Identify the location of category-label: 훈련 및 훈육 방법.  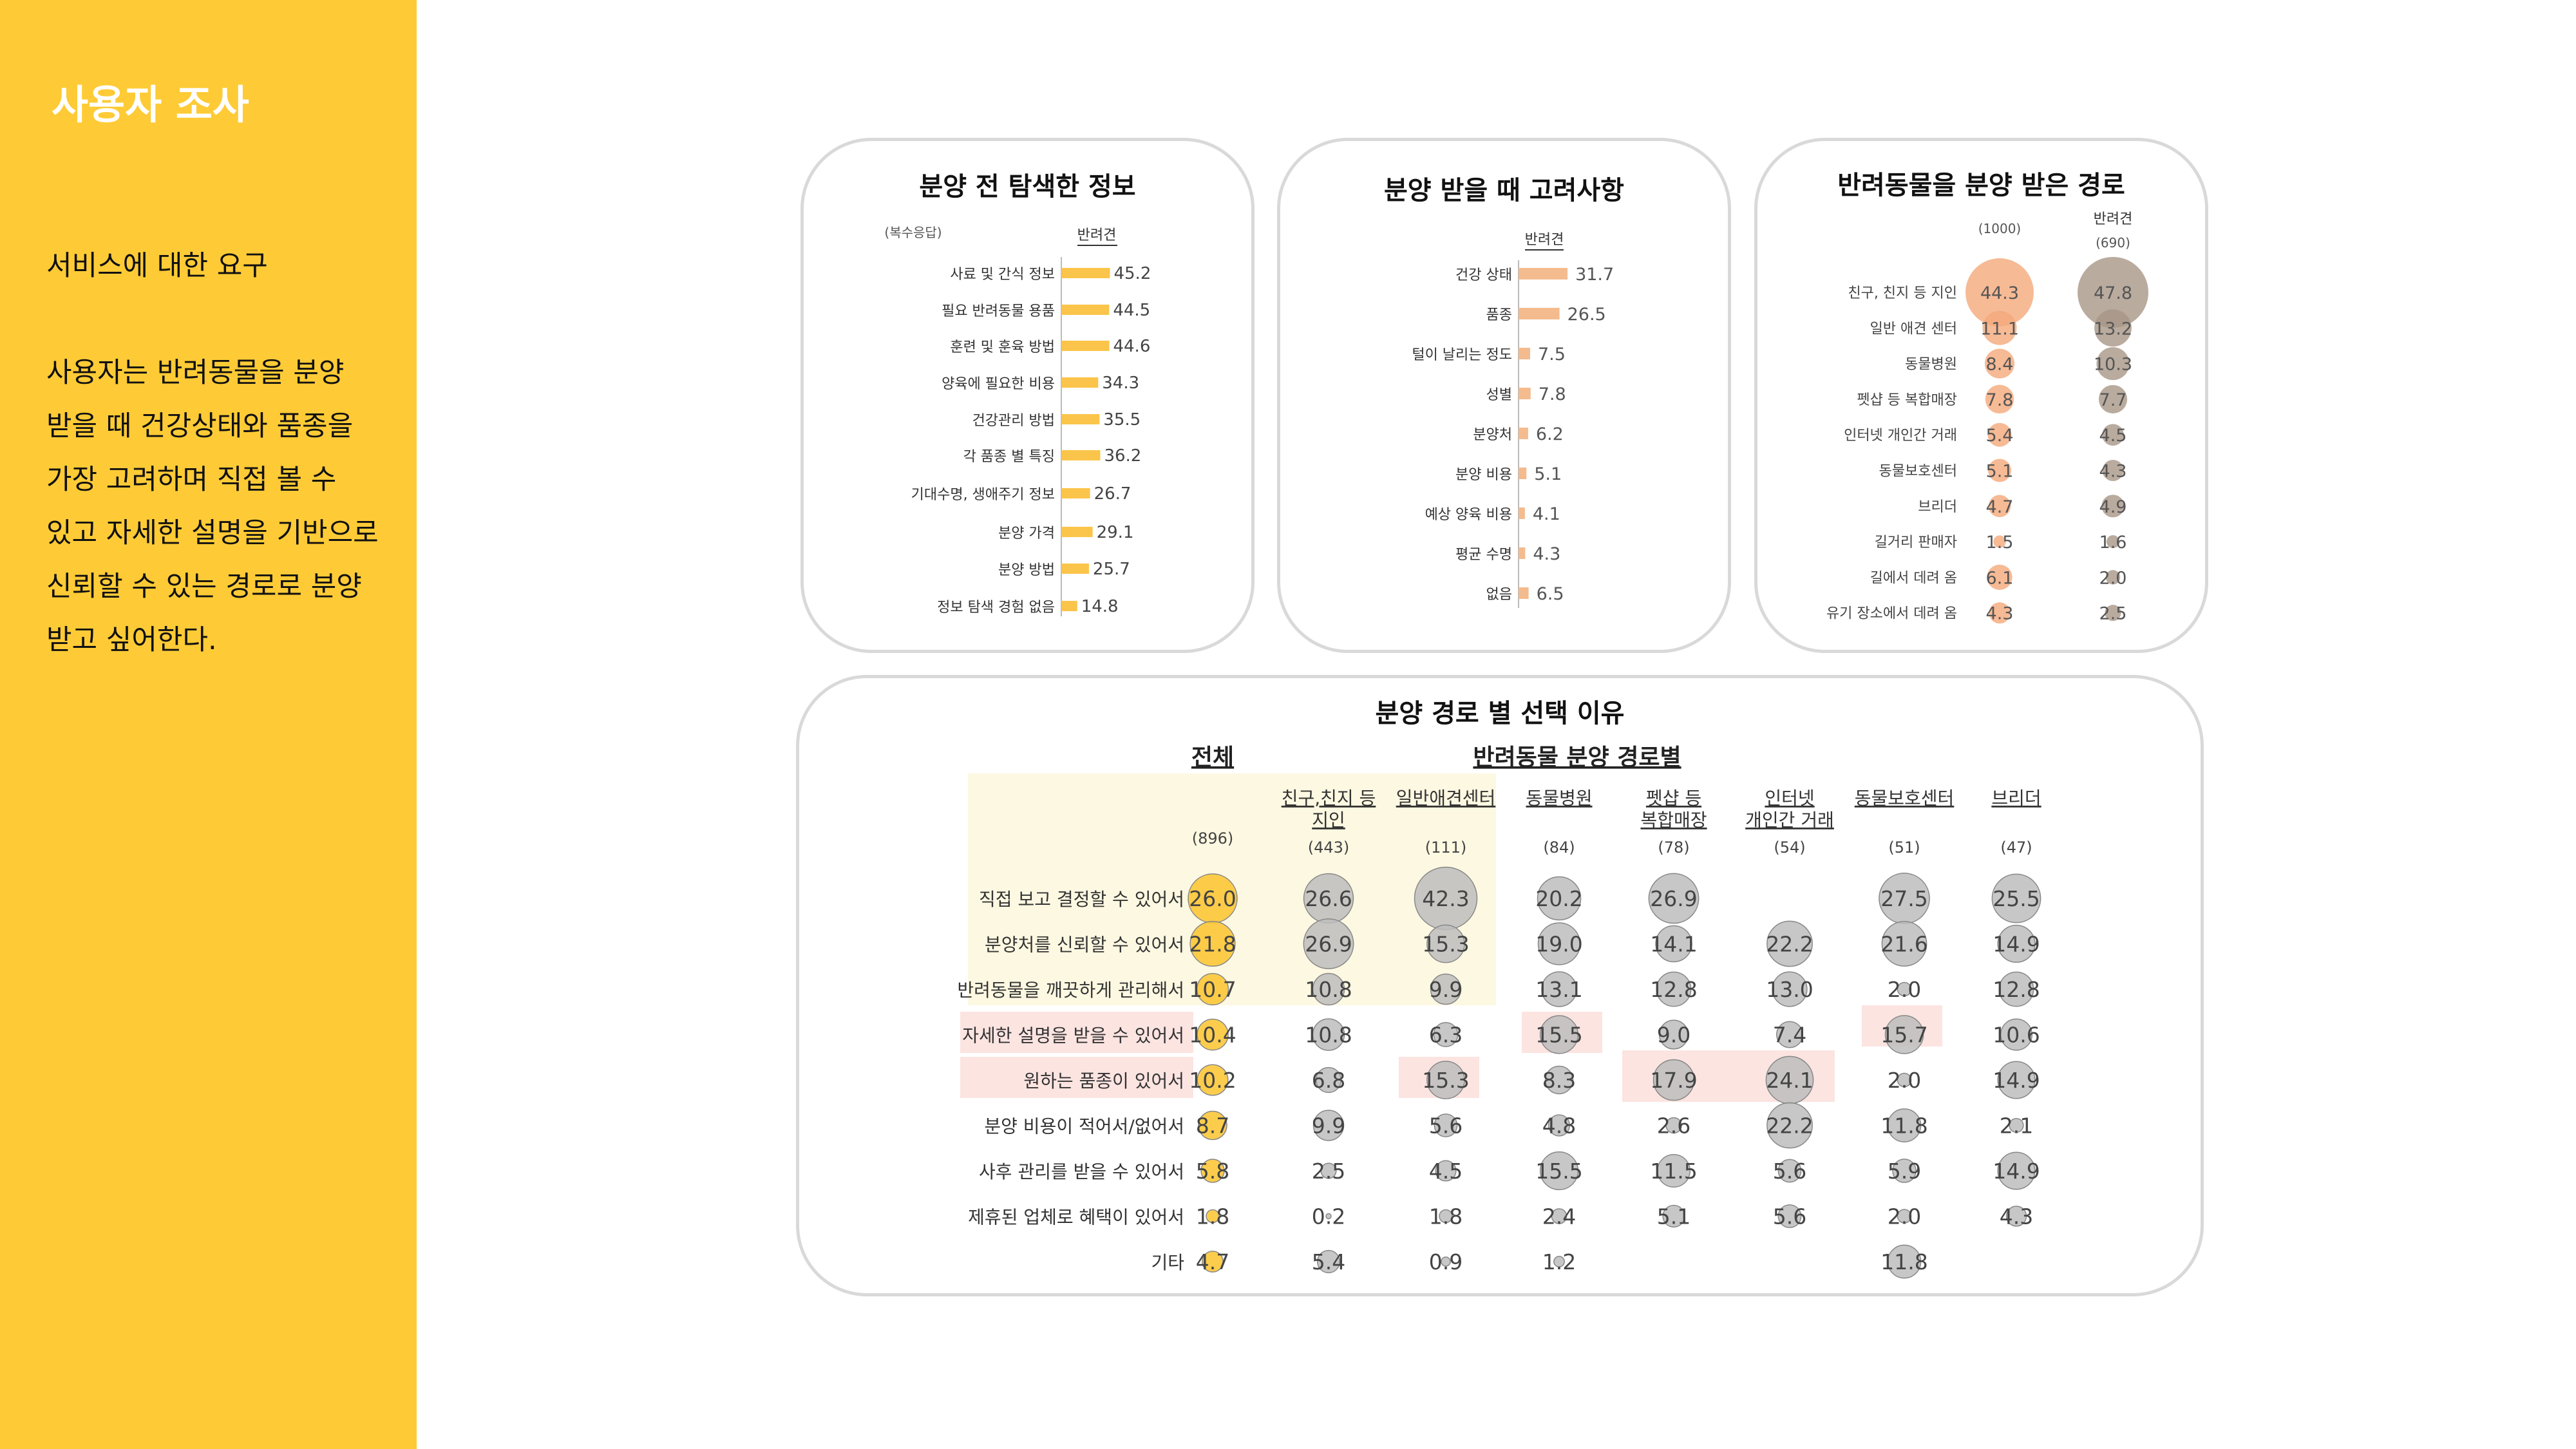
(1003, 347).